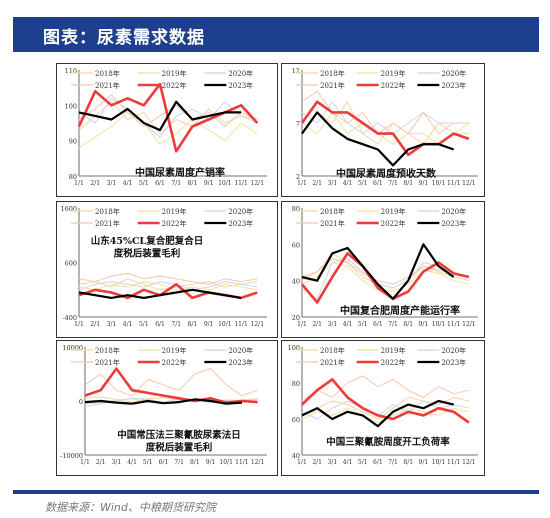  I want to click on chart-title: 中国三聚氰胺周度开工负荷率, so click(388, 442).